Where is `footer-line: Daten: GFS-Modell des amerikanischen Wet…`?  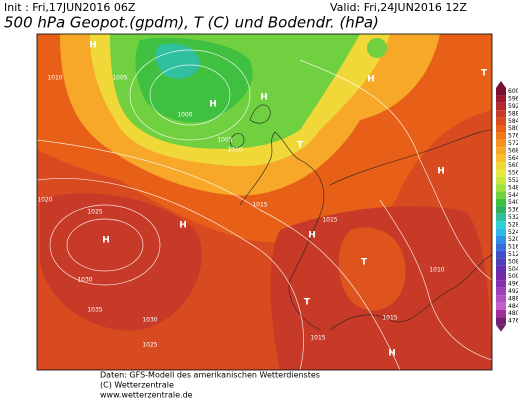 footer-line: Daten: GFS-Modell des amerikanischen Wet… is located at coordinates (210, 375).